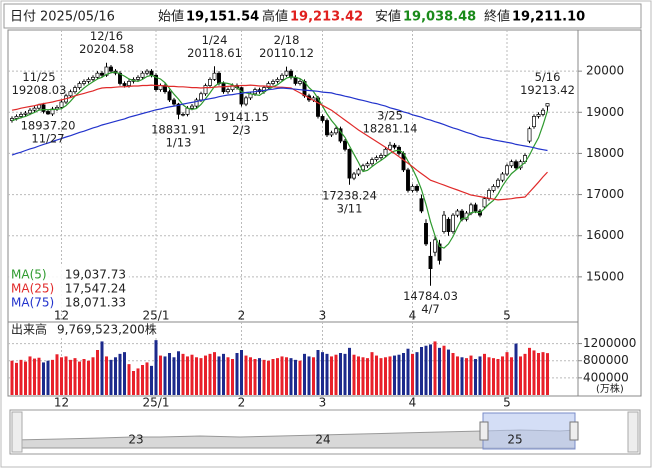  What do you see at coordinates (29, 329) in the screenshot?
I see `volume-title: 出来高` at bounding box center [29, 329].